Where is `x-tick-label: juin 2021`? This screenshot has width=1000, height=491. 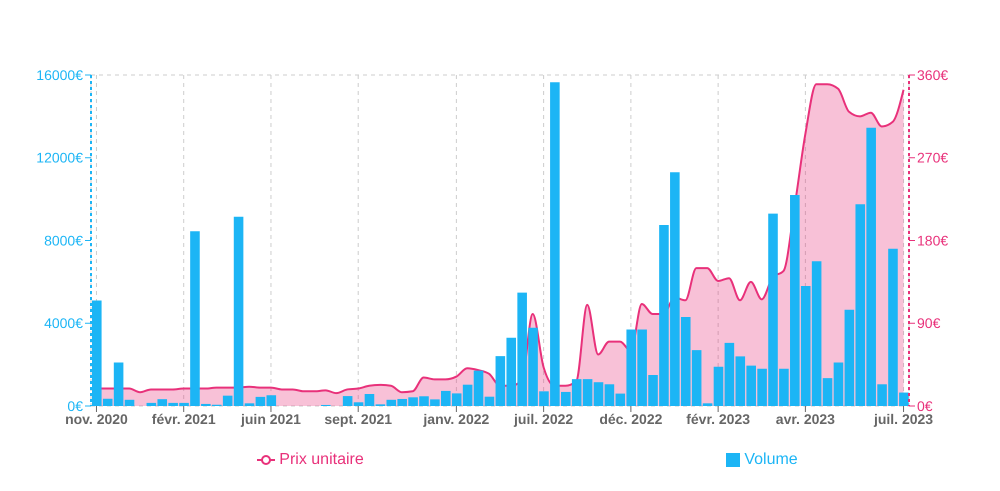
x-tick-label: juin 2021 is located at coordinates (271, 418).